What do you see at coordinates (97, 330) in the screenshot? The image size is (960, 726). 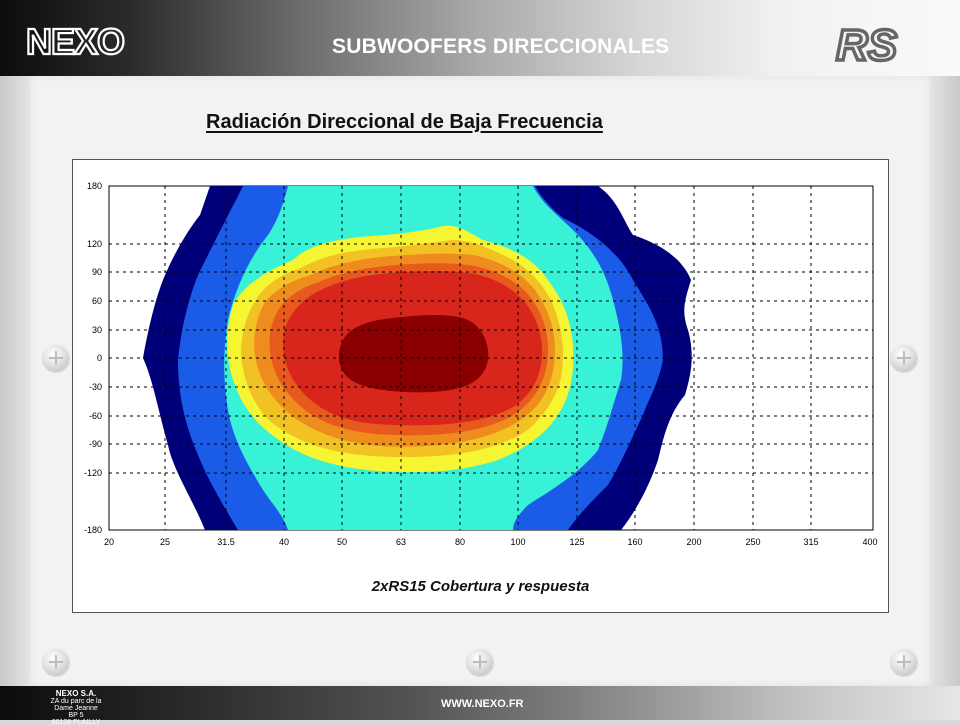 I see `y-tick-label: 30` at bounding box center [97, 330].